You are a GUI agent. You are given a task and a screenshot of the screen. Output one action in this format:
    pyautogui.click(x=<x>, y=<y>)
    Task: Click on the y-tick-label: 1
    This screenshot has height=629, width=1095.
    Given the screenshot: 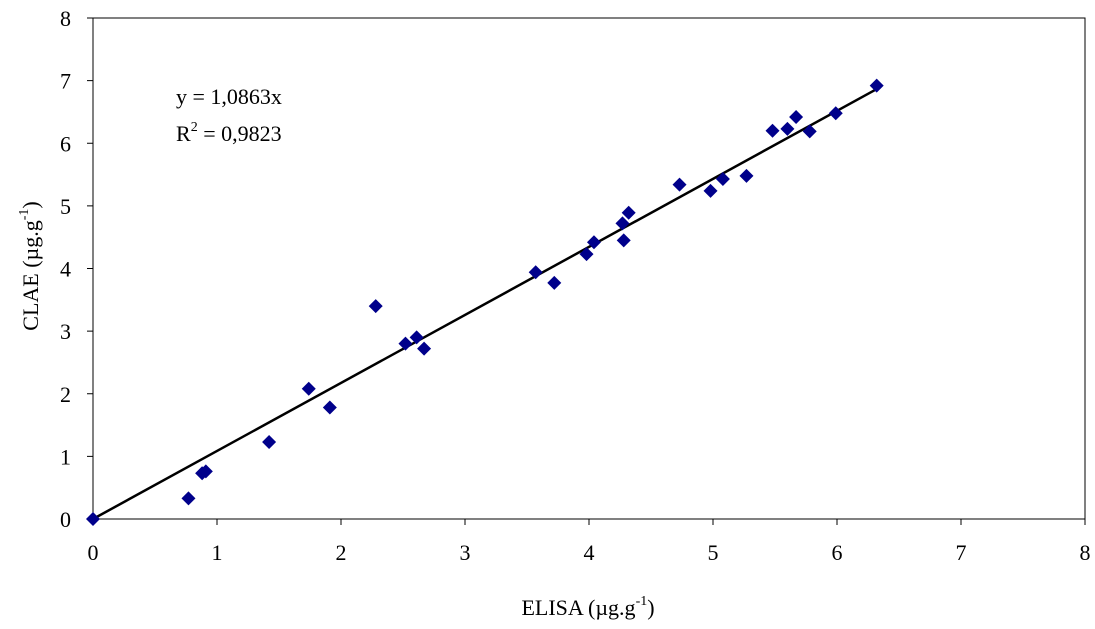 What is the action you would take?
    pyautogui.click(x=65, y=456)
    